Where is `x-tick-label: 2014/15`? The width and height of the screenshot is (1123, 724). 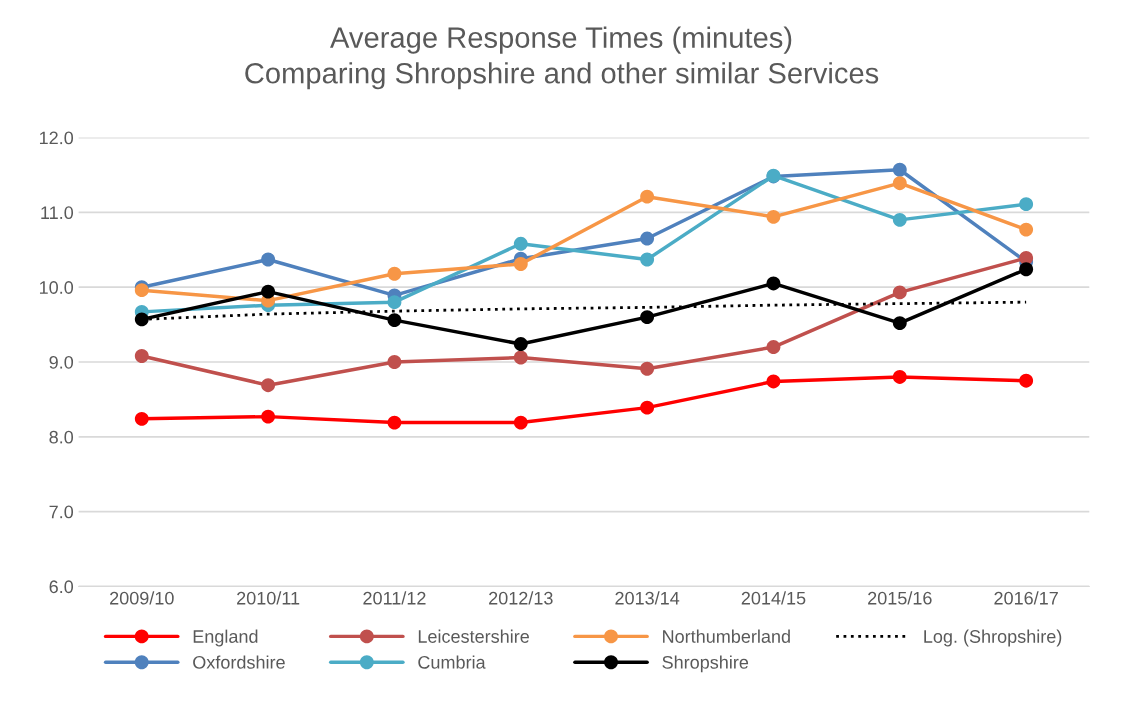 x-tick-label: 2014/15 is located at coordinates (773, 598).